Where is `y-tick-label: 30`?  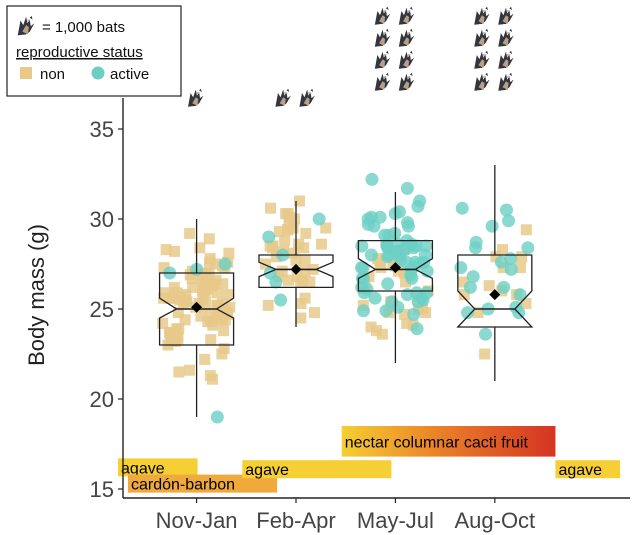
y-tick-label: 30 is located at coordinates (102, 219).